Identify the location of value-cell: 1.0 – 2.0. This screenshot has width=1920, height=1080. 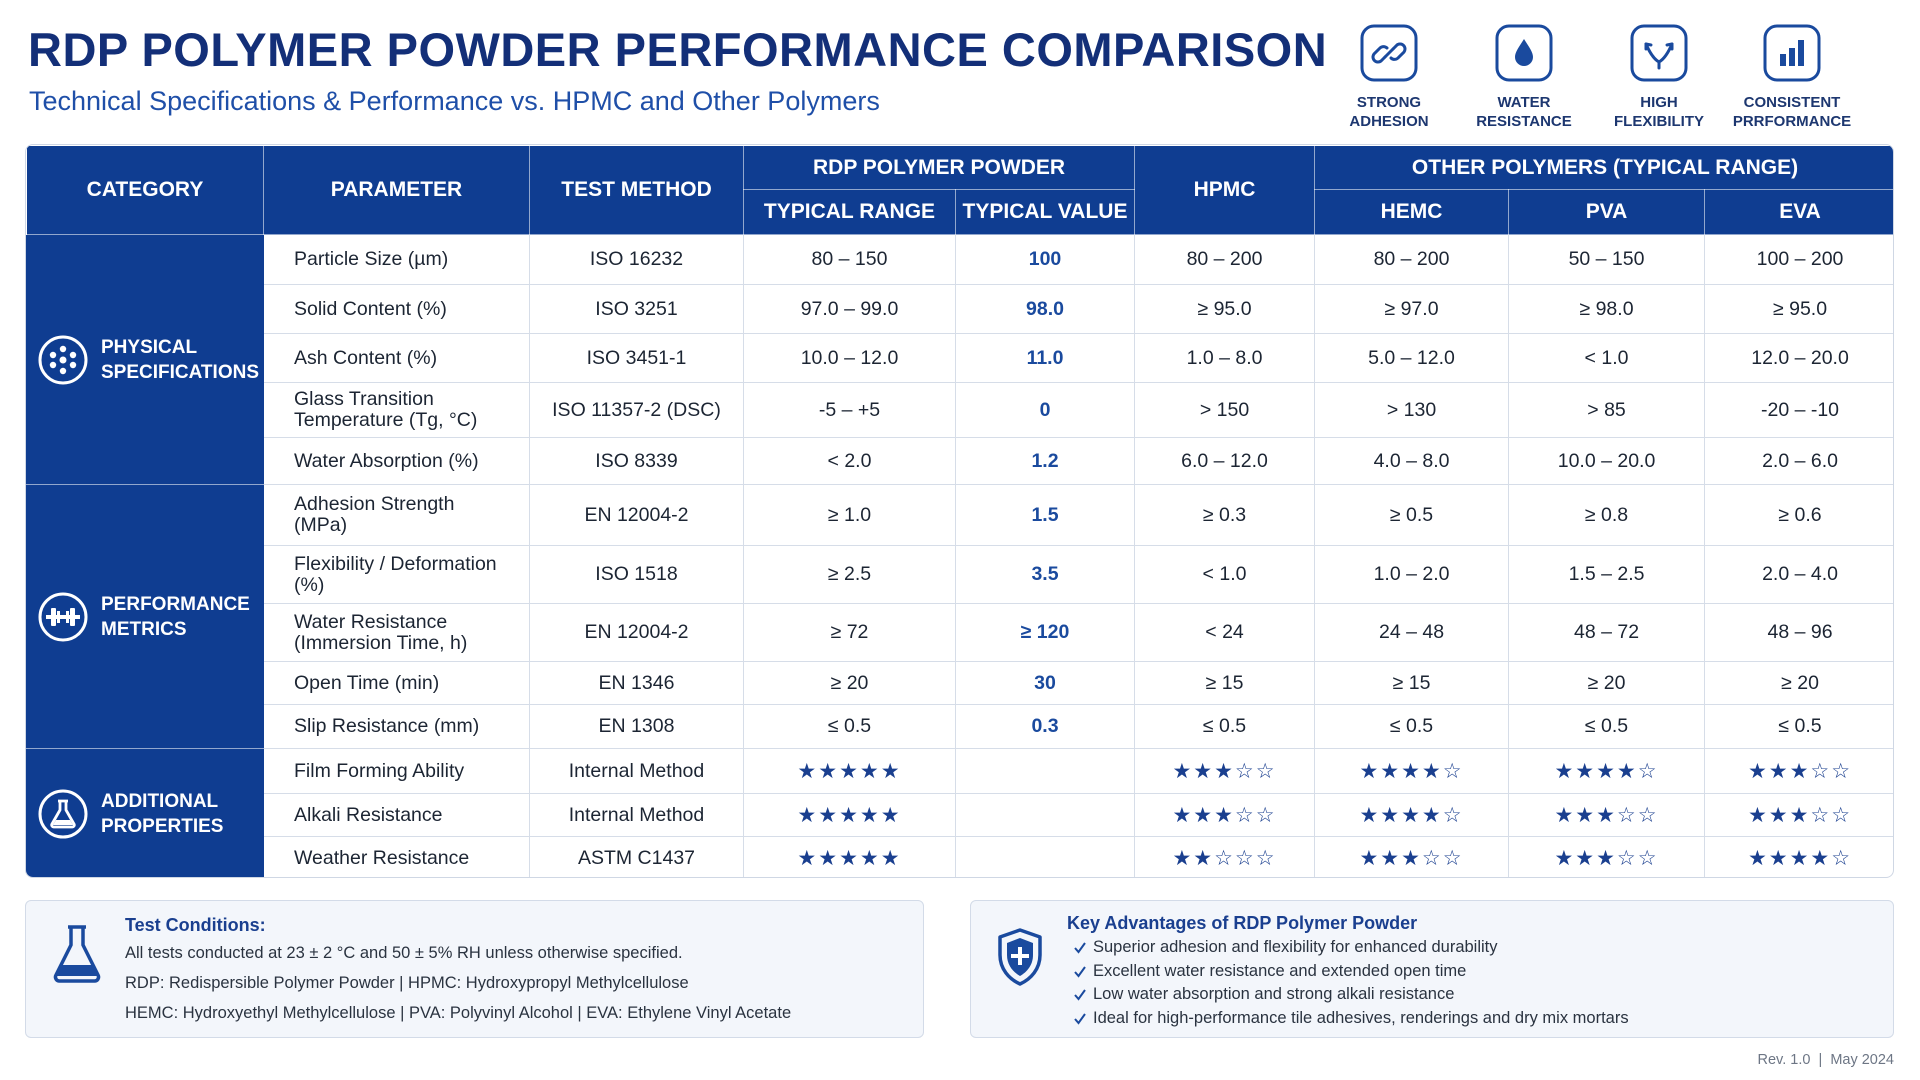
(1412, 574).